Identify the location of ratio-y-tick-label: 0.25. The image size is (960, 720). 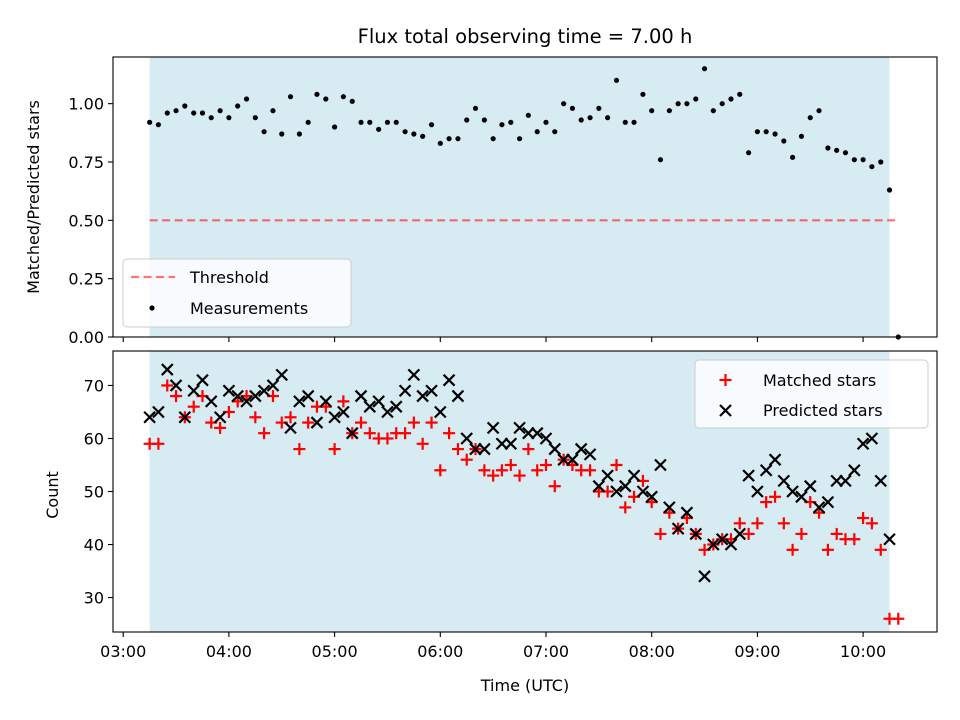
(86, 279).